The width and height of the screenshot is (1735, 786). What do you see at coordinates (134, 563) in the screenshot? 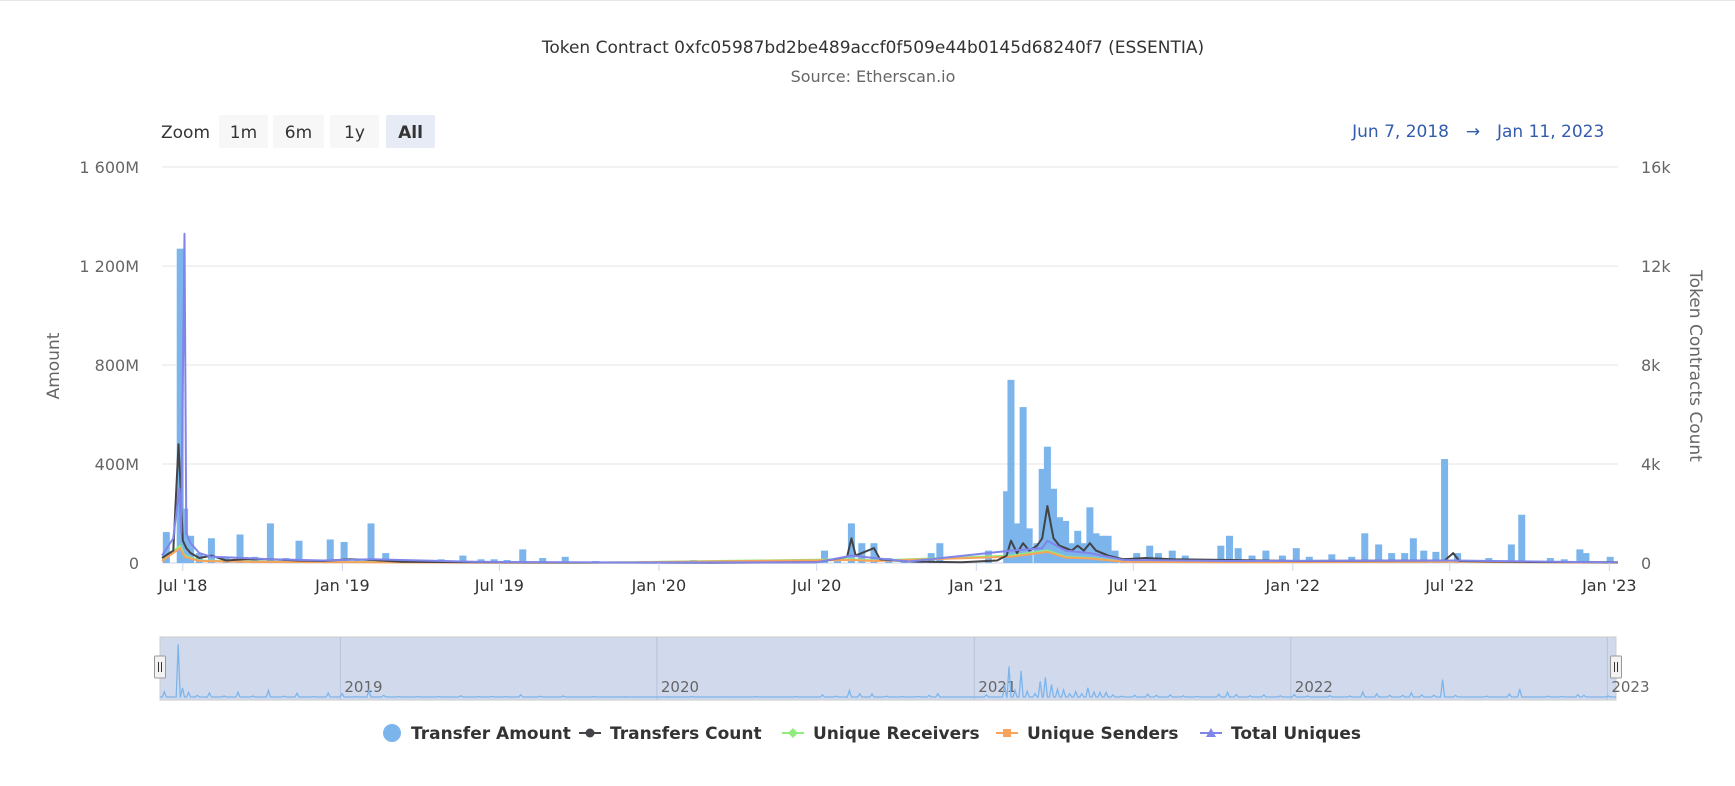
I see `y-left-tick-label: 0` at bounding box center [134, 563].